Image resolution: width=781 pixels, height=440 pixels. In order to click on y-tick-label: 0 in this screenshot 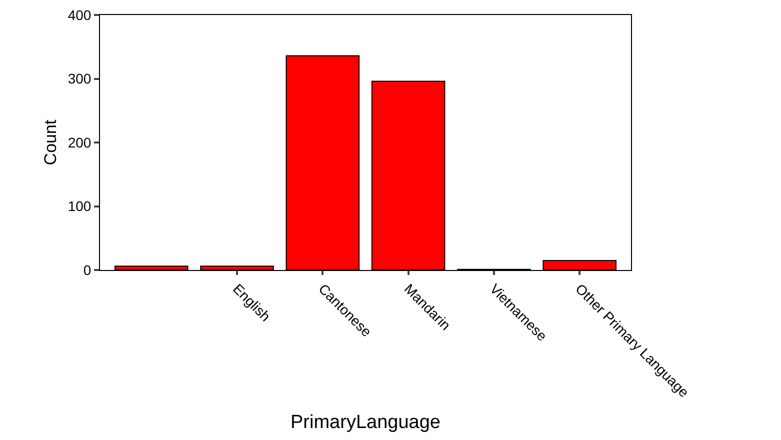, I will do `click(87, 270)`.